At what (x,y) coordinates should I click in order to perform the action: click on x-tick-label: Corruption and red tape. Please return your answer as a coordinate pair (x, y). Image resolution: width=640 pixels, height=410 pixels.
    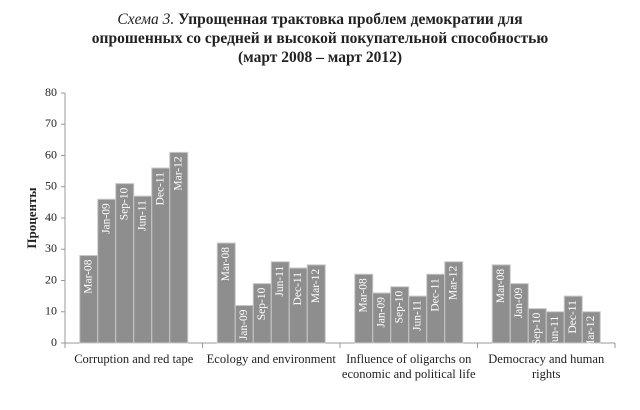
    Looking at the image, I should click on (134, 359).